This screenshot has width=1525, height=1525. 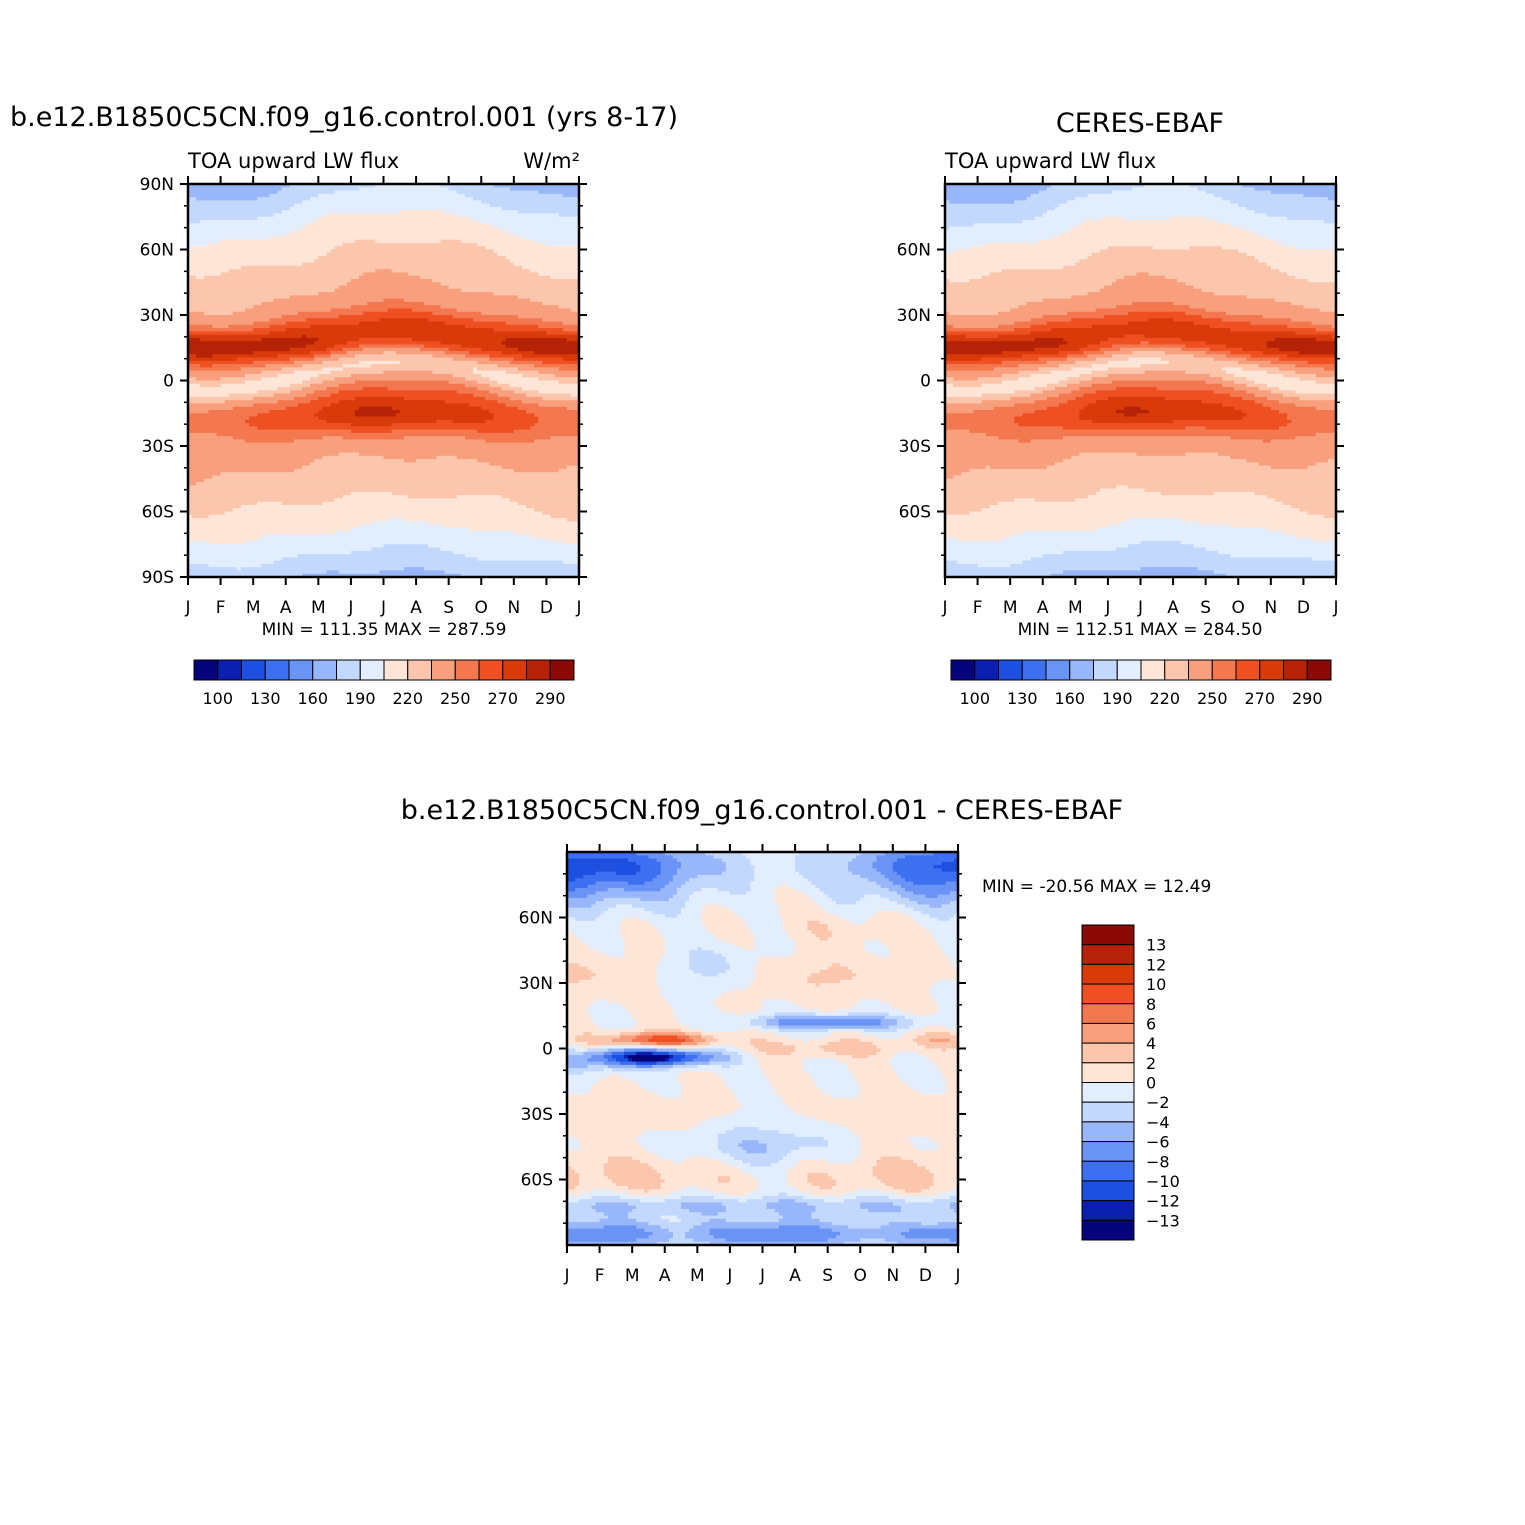 What do you see at coordinates (293, 161) in the screenshot?
I see `panel-model-subtitle: TOA upward LW flux` at bounding box center [293, 161].